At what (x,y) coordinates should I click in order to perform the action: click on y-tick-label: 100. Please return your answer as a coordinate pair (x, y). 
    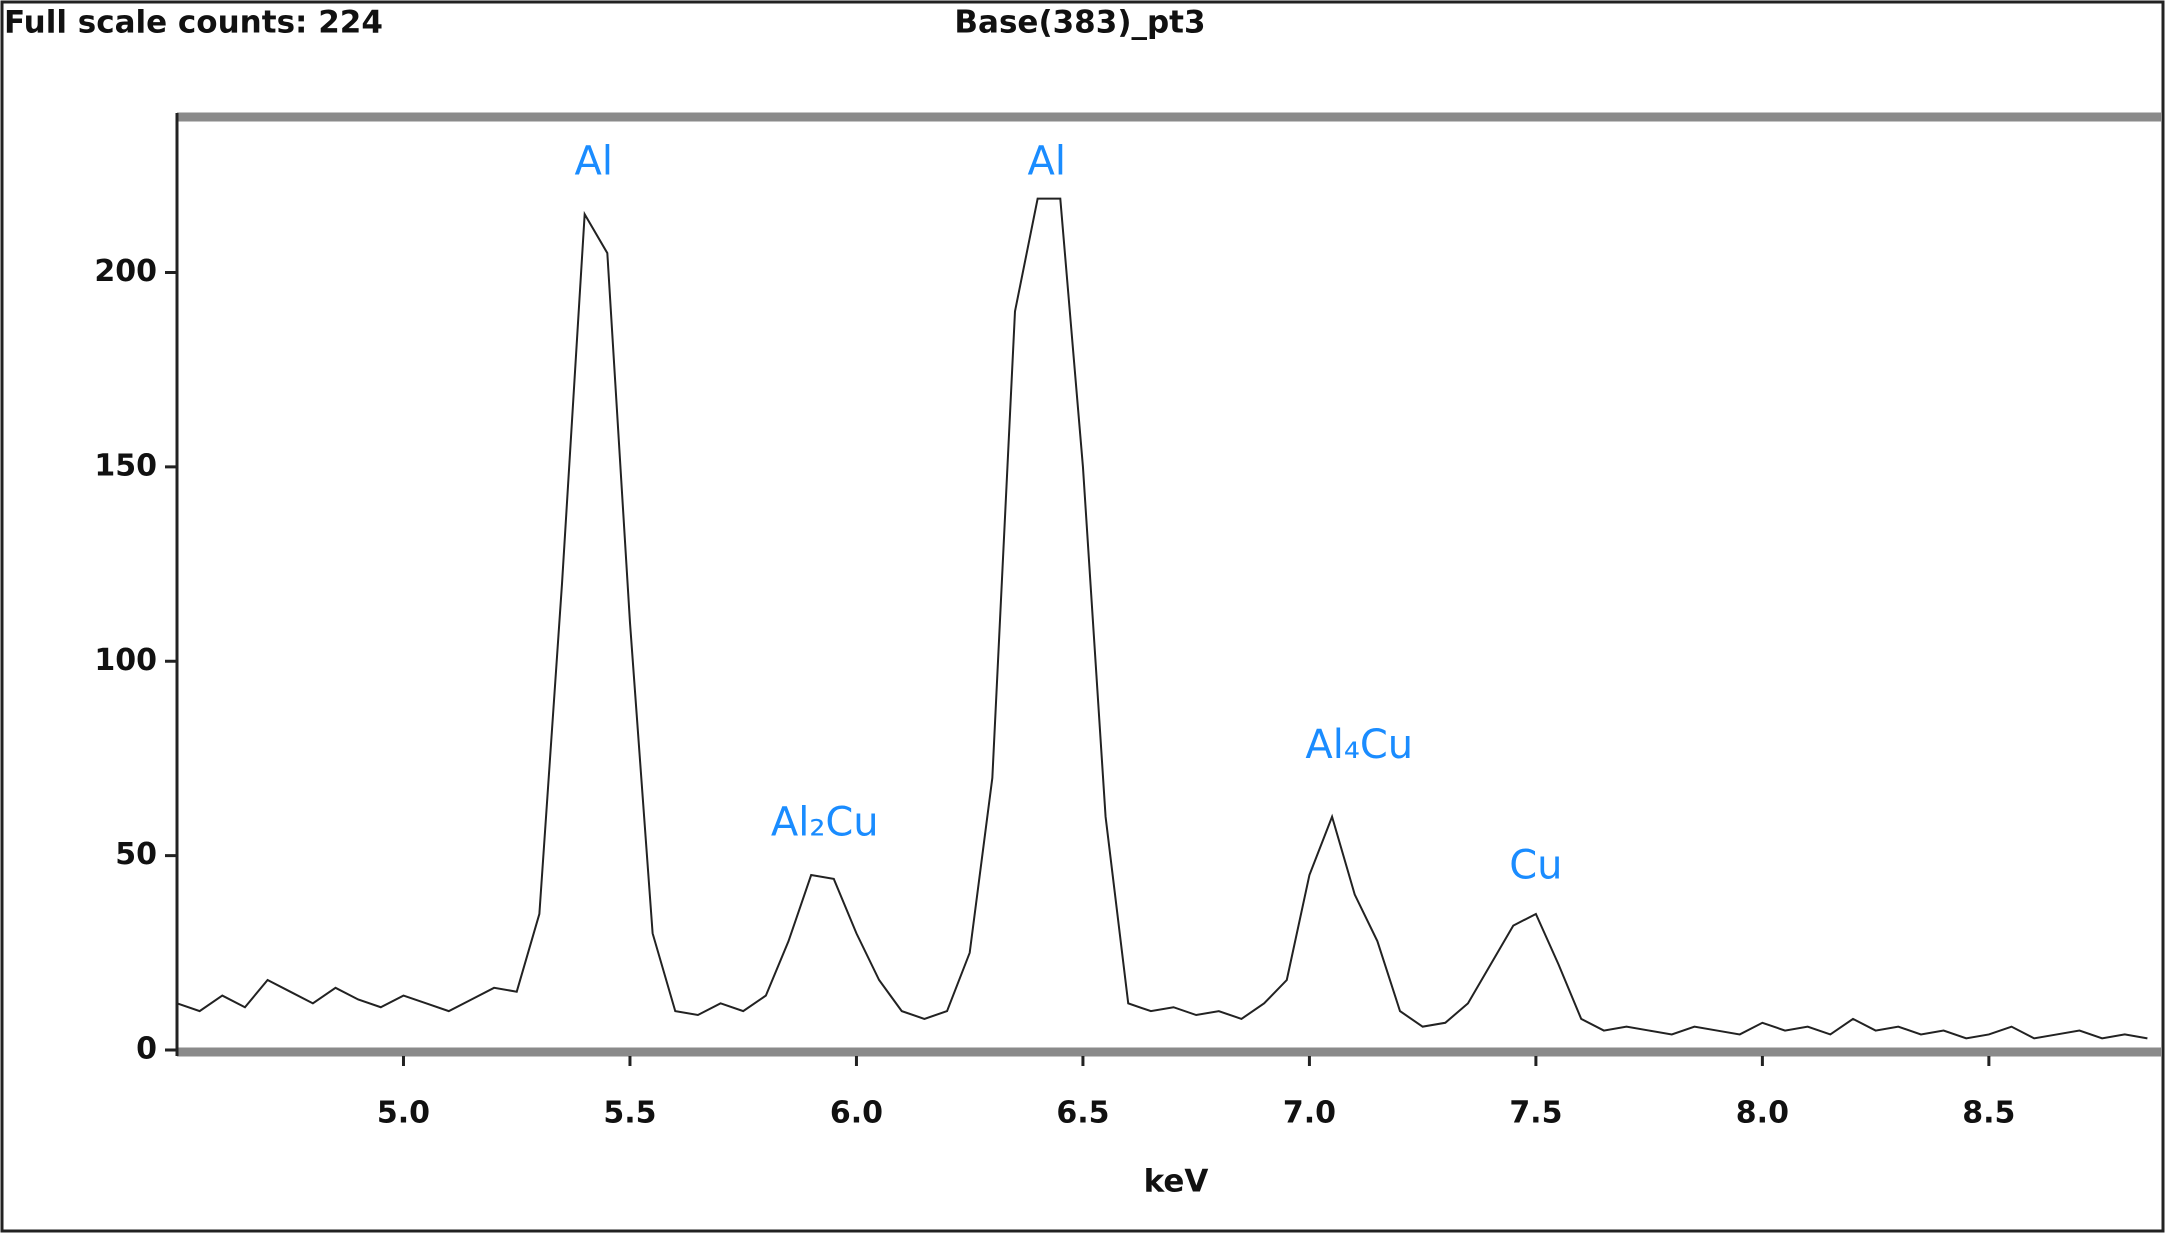
    Looking at the image, I should click on (125, 660).